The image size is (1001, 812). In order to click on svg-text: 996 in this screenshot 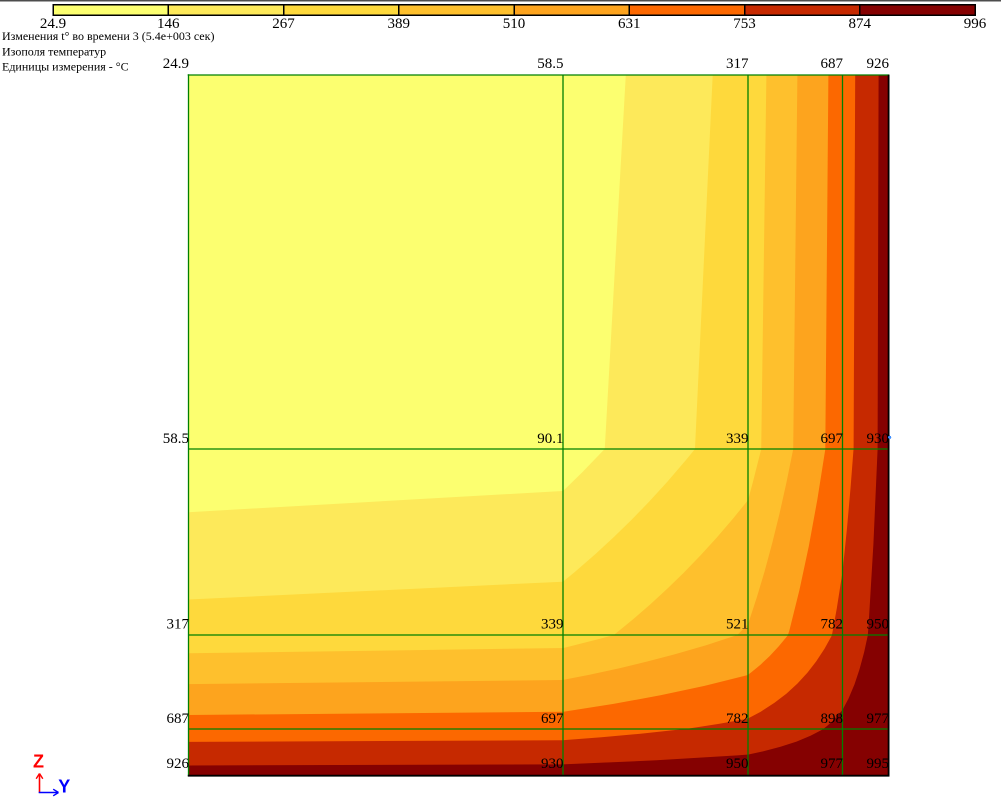, I will do `click(975, 24)`.